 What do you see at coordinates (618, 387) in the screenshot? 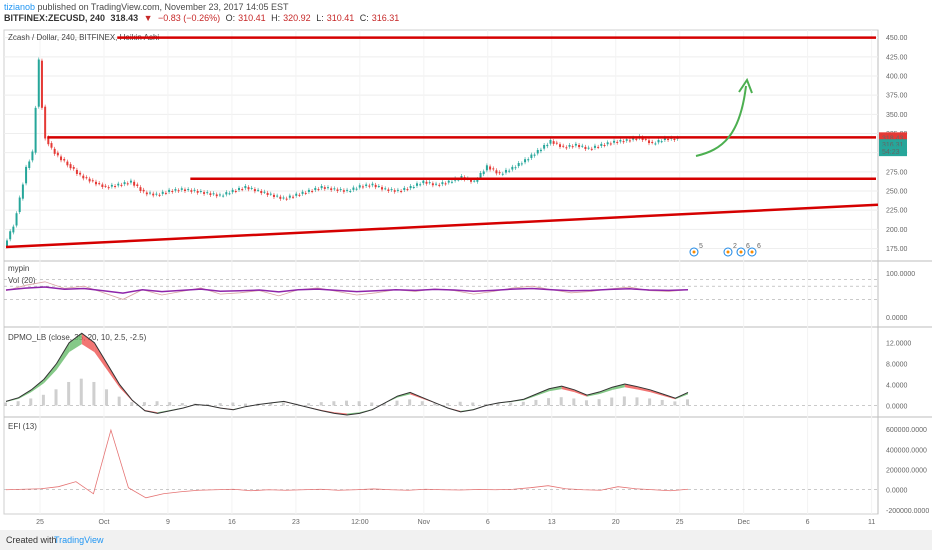
I see `momentum-fill` at bounding box center [618, 387].